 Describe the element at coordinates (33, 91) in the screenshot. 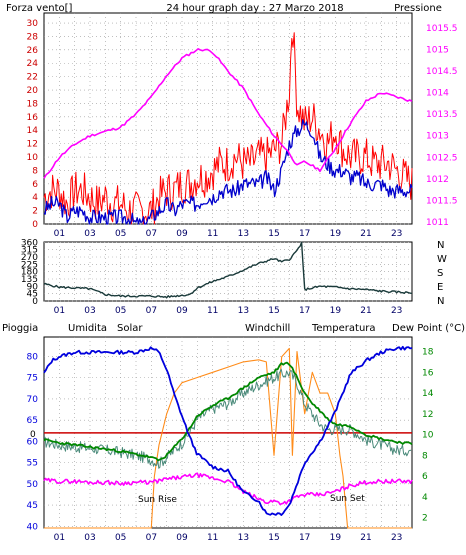

I see `y-tick-label: 20` at that location.